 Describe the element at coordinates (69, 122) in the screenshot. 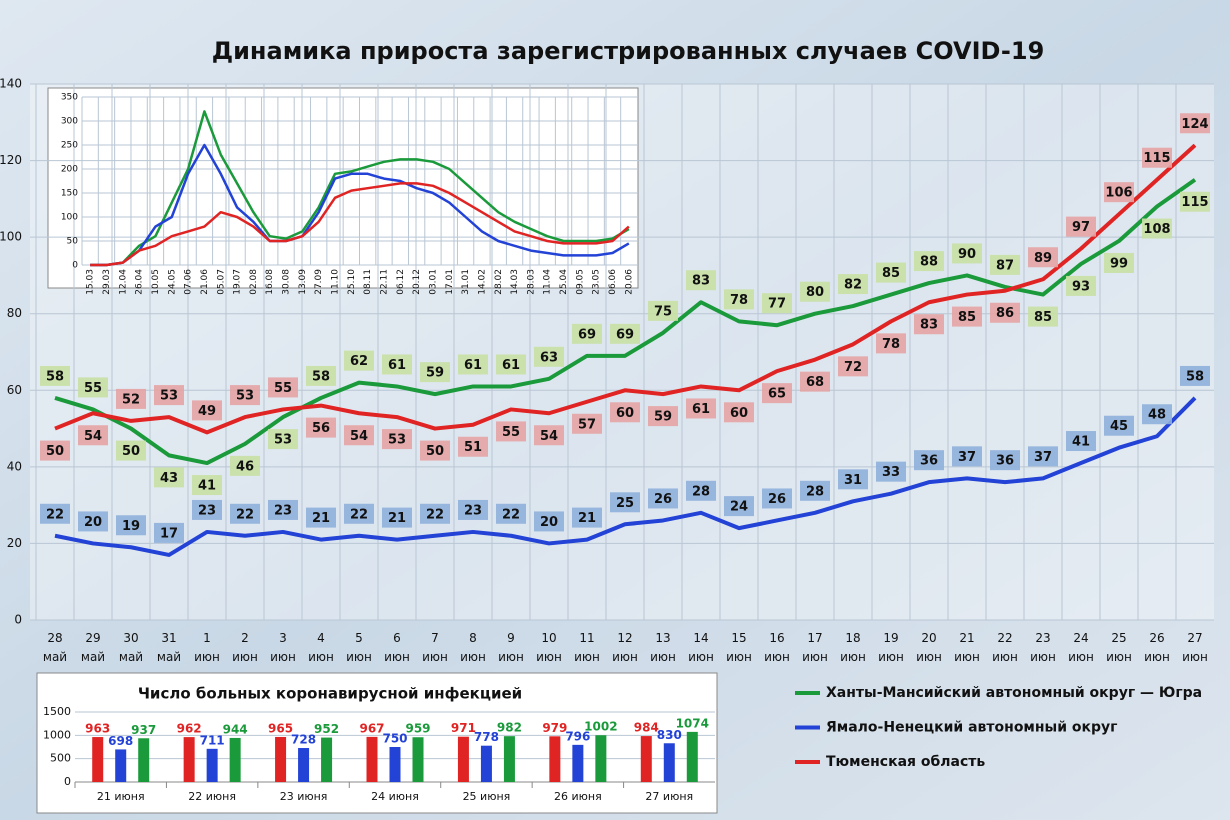

I see `y-tick-label: 300` at that location.